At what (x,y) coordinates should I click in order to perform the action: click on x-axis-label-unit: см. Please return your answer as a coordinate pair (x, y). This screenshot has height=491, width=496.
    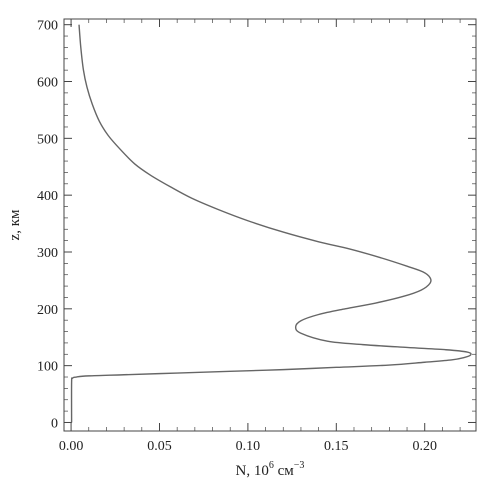
    Looking at the image, I should click on (284, 471).